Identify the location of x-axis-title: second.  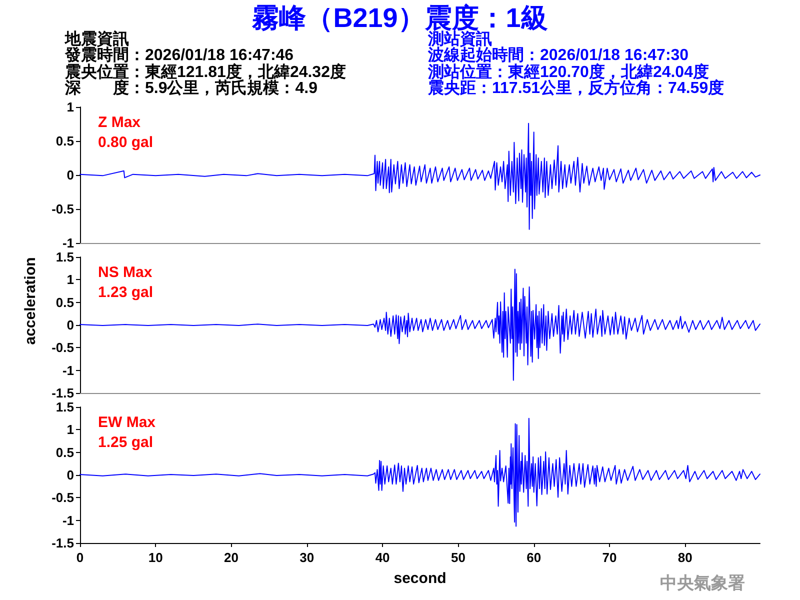
(420, 578).